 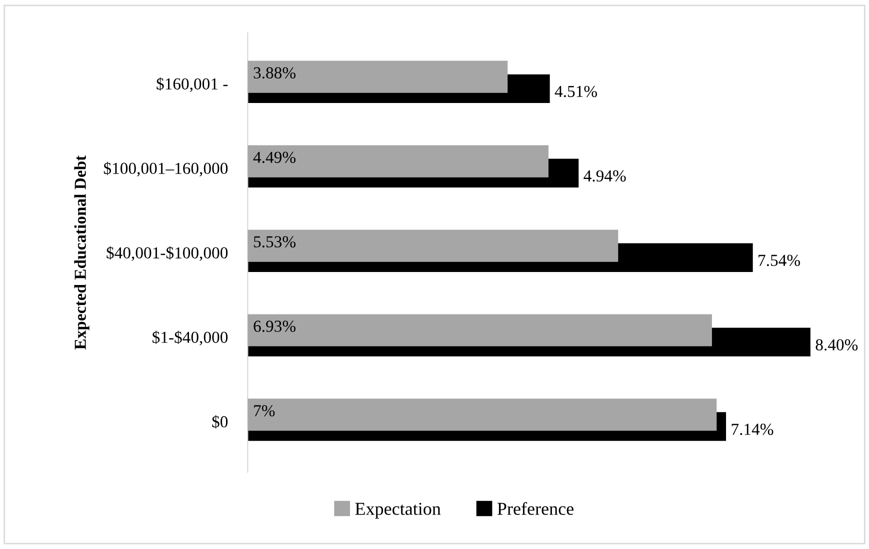 What do you see at coordinates (274, 158) in the screenshot?
I see `data-label: 4.49%` at bounding box center [274, 158].